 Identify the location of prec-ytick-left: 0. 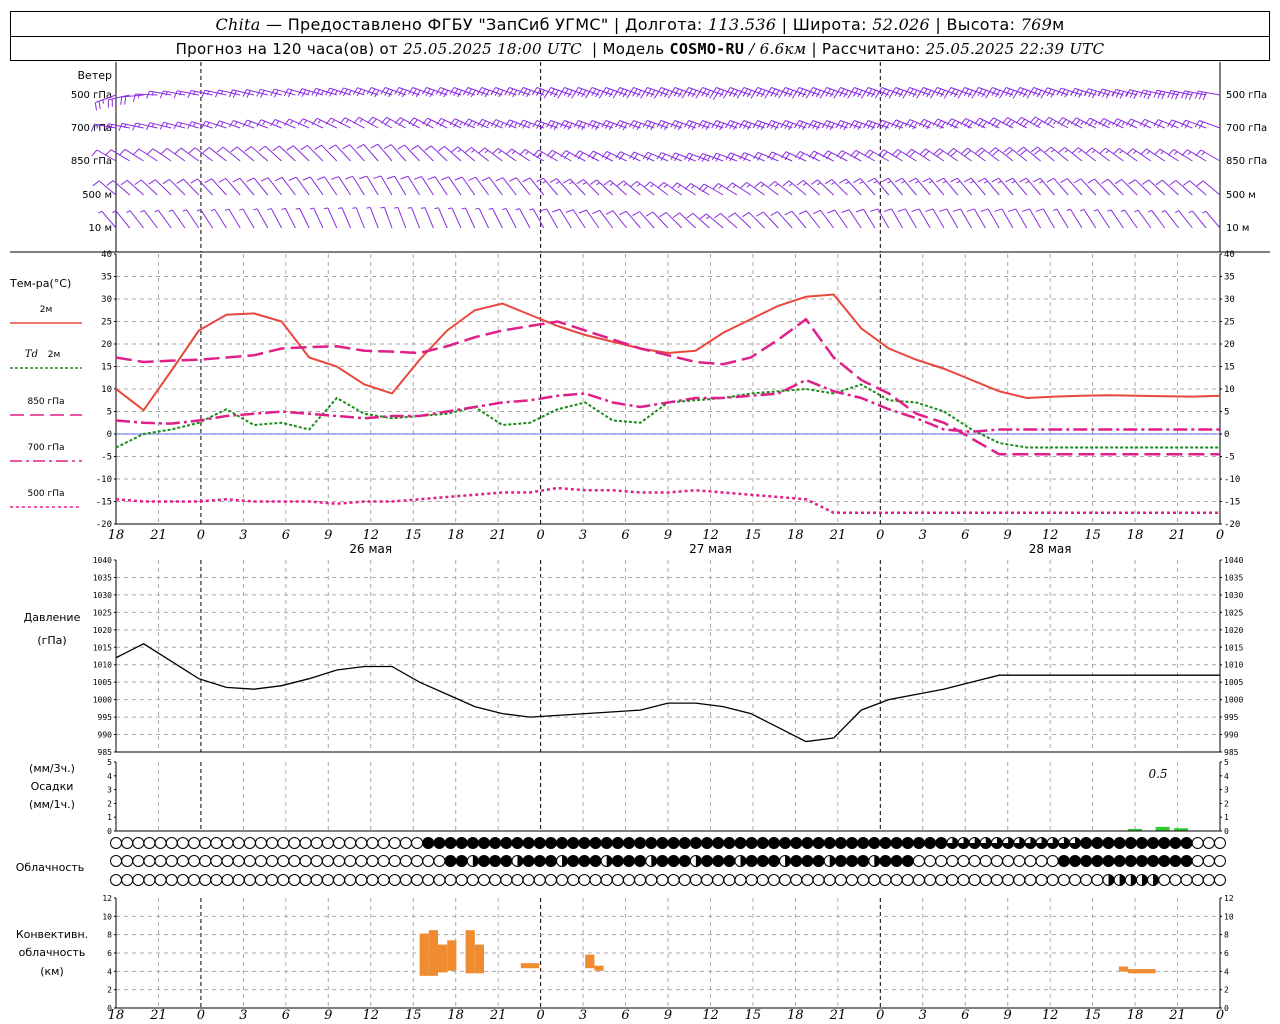
(109, 831).